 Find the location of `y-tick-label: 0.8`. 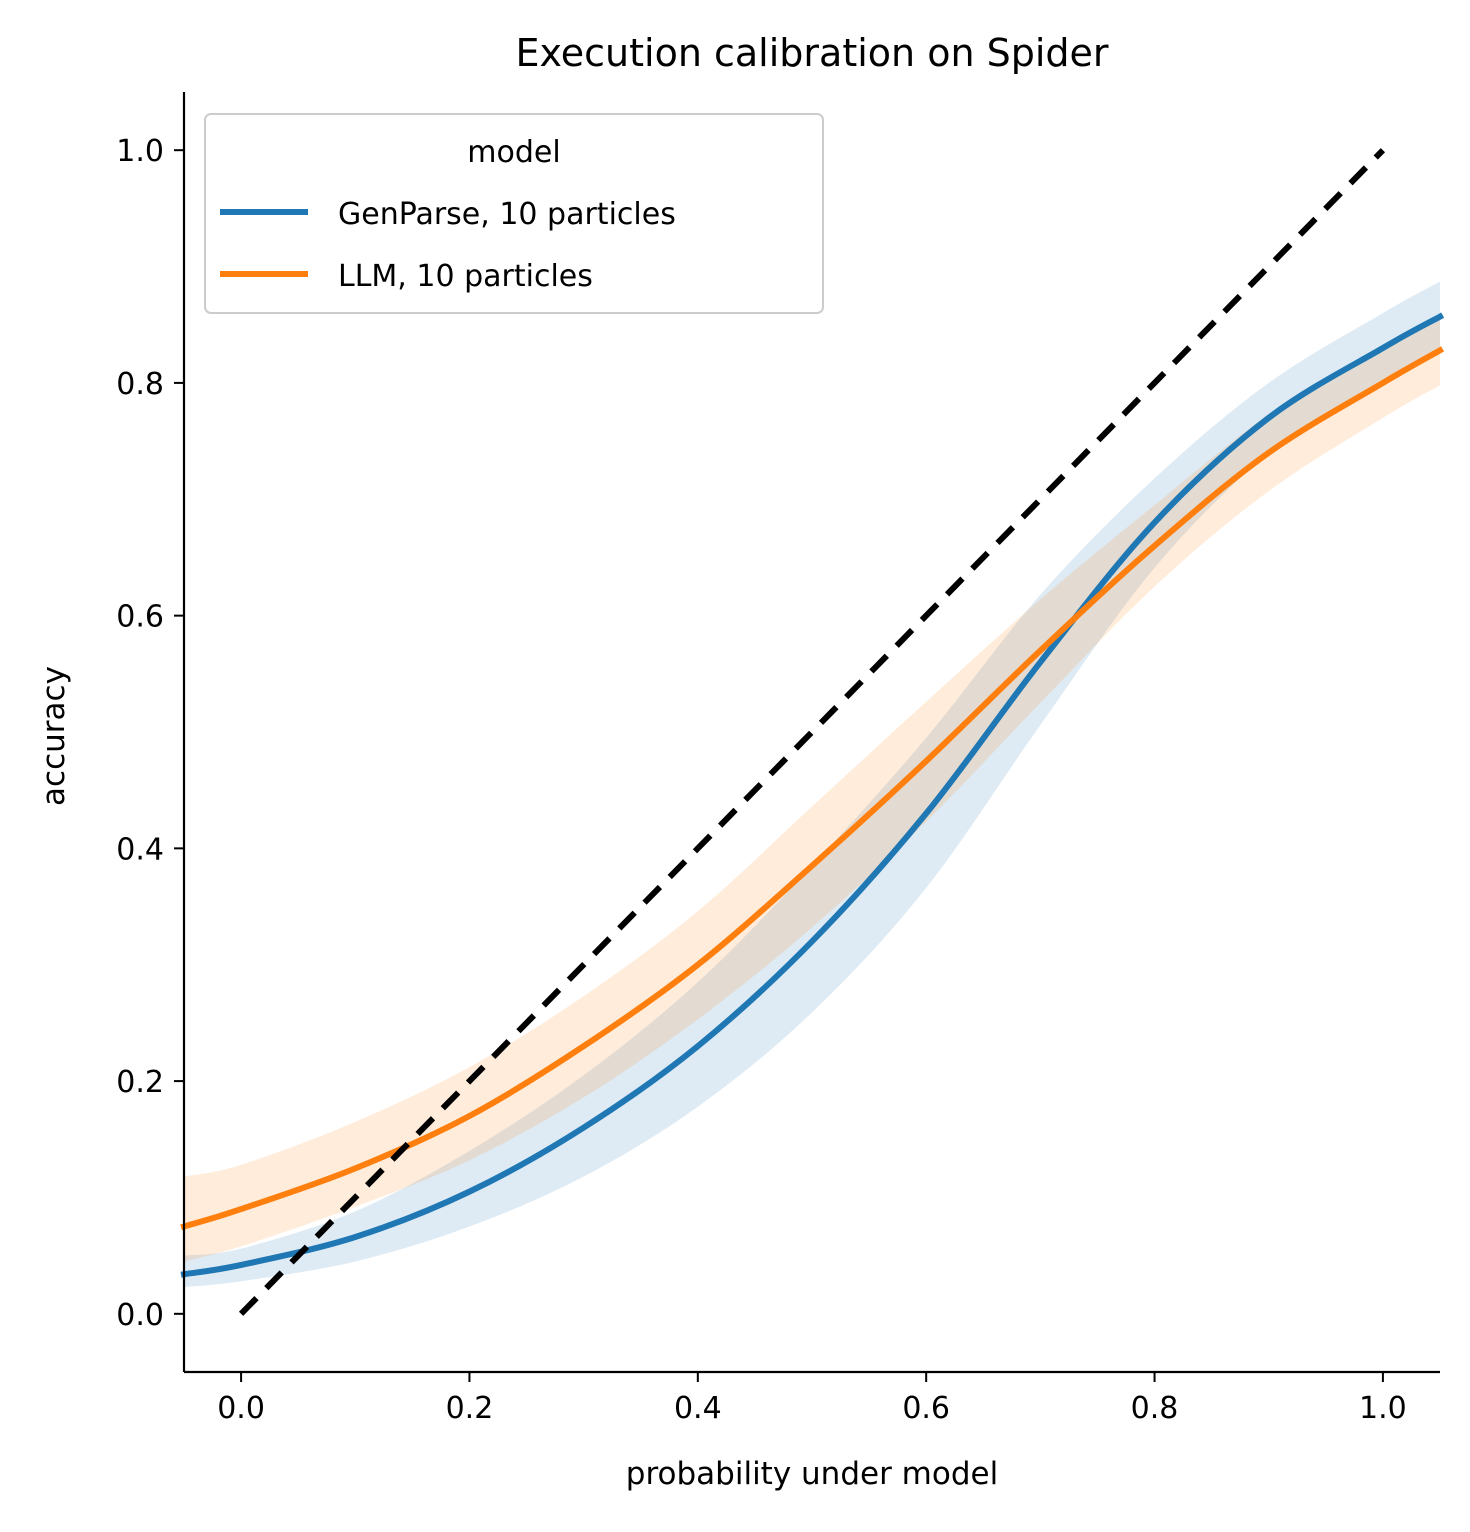

y-tick-label: 0.8 is located at coordinates (140, 384).